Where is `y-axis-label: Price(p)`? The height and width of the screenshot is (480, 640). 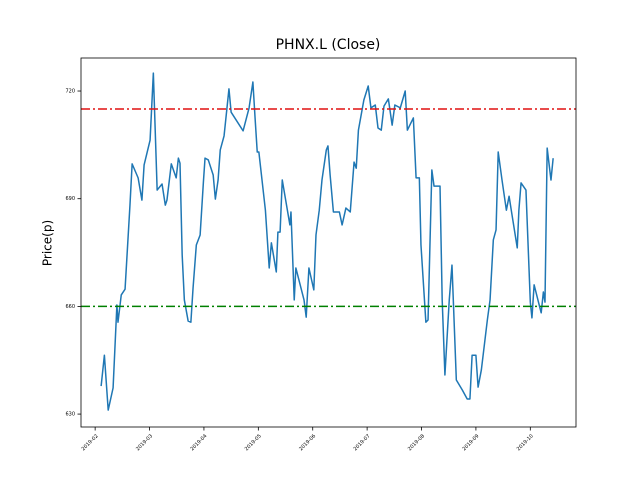
y-axis-label: Price(p) is located at coordinates (48, 243).